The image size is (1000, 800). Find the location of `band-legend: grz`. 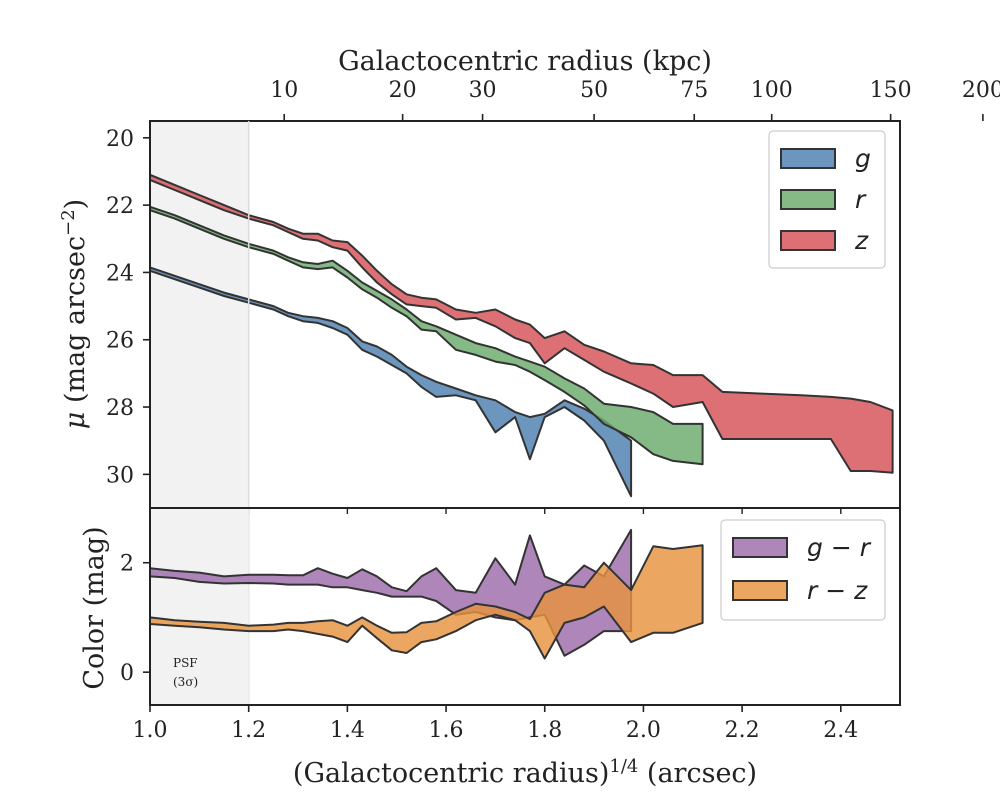

band-legend: grz is located at coordinates (827, 199).